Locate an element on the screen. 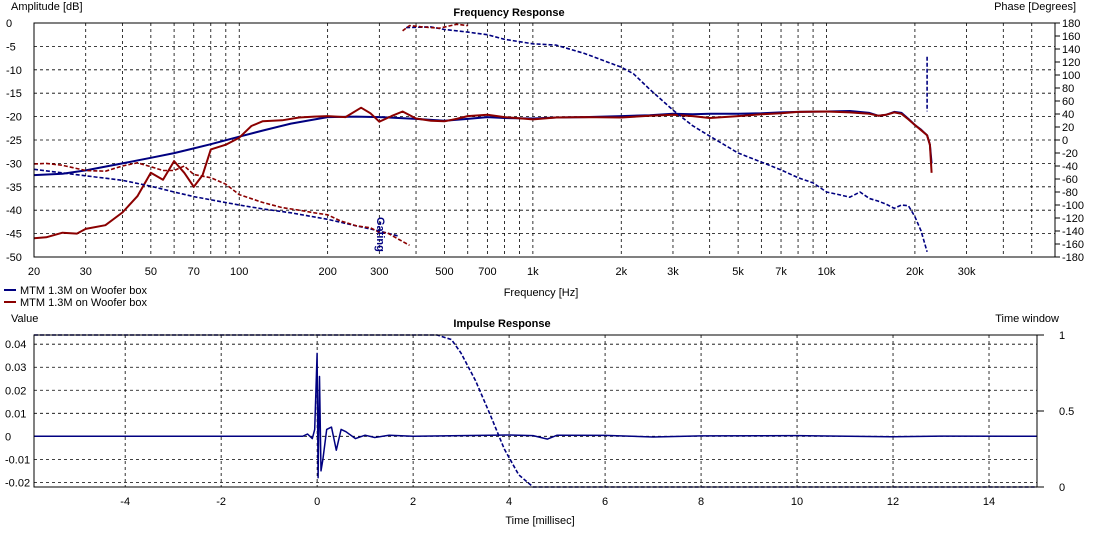 The width and height of the screenshot is (1117, 538). fr-x-tick-label: 10k is located at coordinates (827, 272).